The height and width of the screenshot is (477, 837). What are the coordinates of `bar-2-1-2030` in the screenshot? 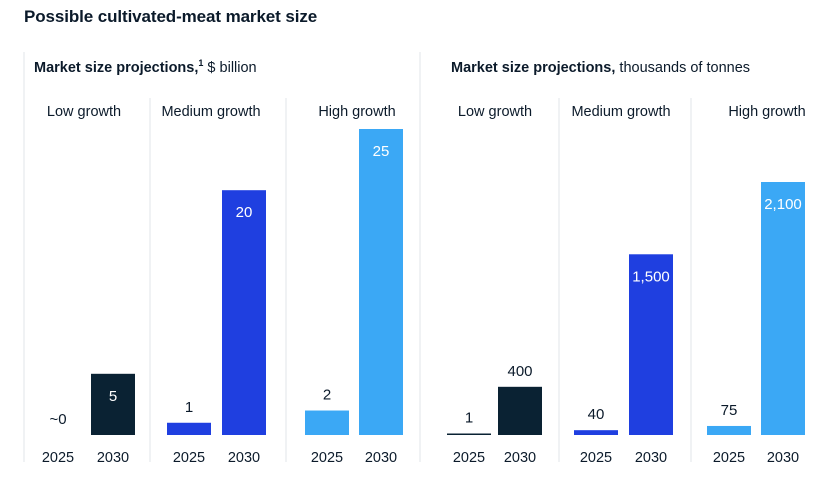 It's located at (520, 410).